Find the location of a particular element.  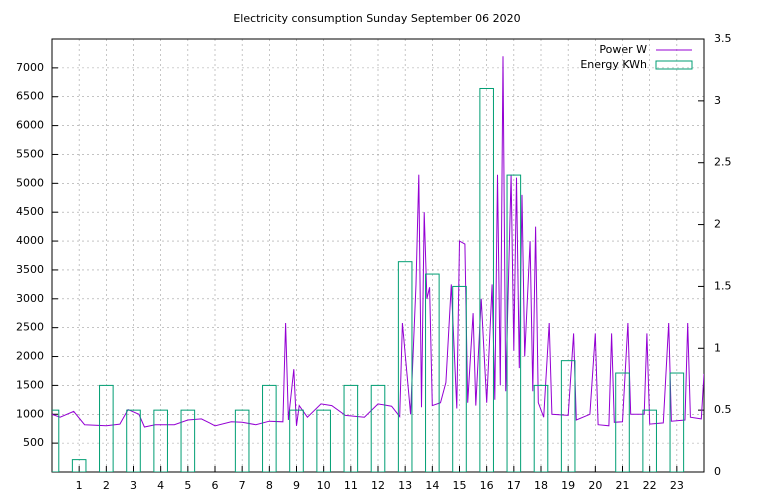

x-tick-label: 13 is located at coordinates (405, 485).